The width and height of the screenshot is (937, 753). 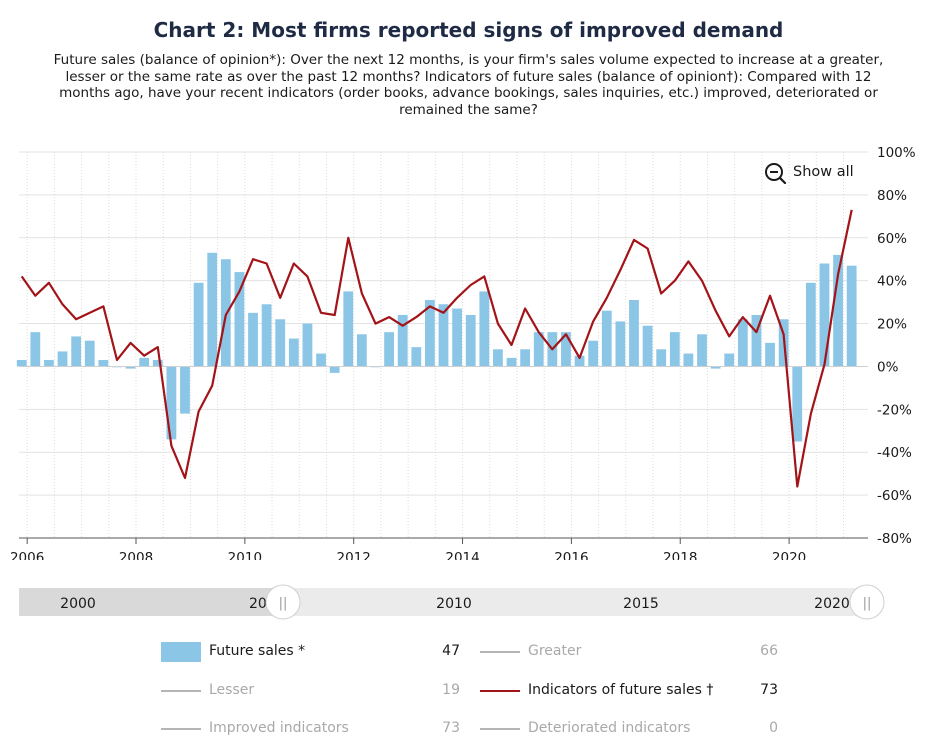 I want to click on legend-value: 47, so click(x=451, y=651).